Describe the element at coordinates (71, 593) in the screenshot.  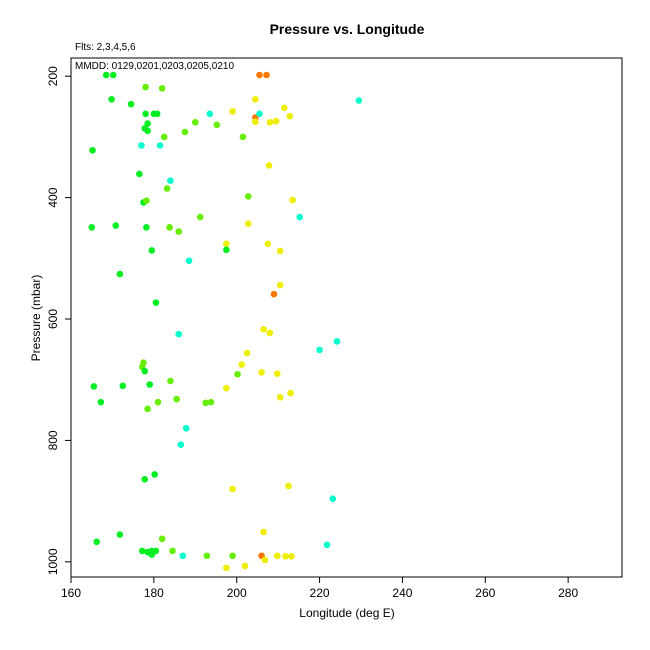
I see `x-tick-label: 160` at that location.